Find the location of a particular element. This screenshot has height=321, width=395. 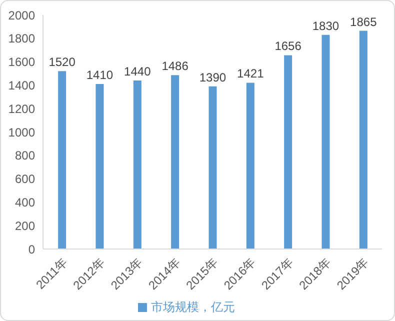

data-label: 1830 is located at coordinates (326, 25).